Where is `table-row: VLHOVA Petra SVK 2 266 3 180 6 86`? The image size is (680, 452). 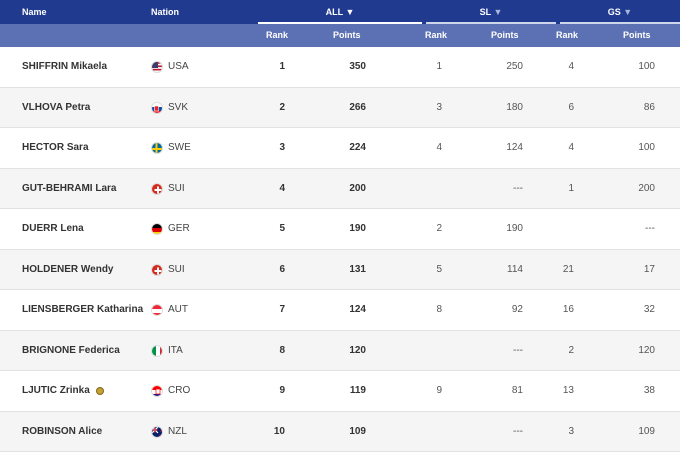
table-row: VLHOVA Petra SVK 2 266 3 180 6 86 is located at coordinates (340, 107).